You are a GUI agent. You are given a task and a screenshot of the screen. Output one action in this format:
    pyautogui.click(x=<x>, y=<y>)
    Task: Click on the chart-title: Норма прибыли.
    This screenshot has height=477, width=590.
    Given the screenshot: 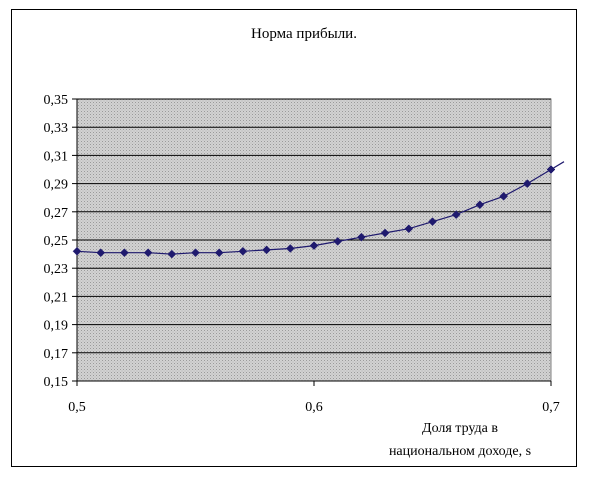 What is the action you would take?
    pyautogui.click(x=304, y=34)
    